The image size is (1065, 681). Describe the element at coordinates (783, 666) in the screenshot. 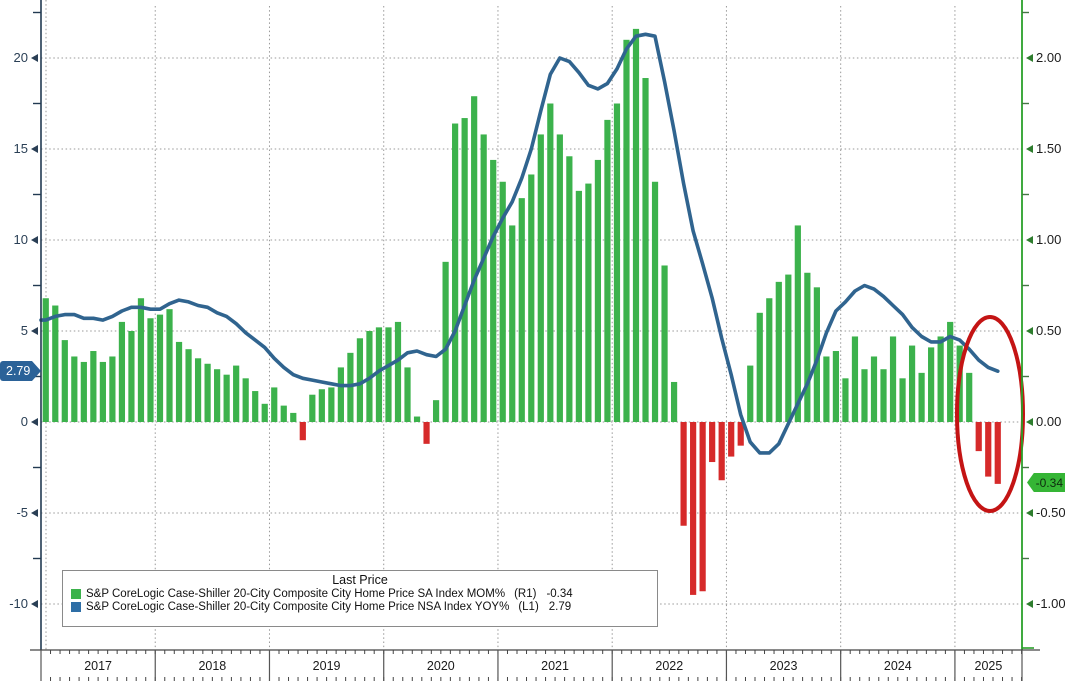

I see `year-label-2023: 2023` at that location.